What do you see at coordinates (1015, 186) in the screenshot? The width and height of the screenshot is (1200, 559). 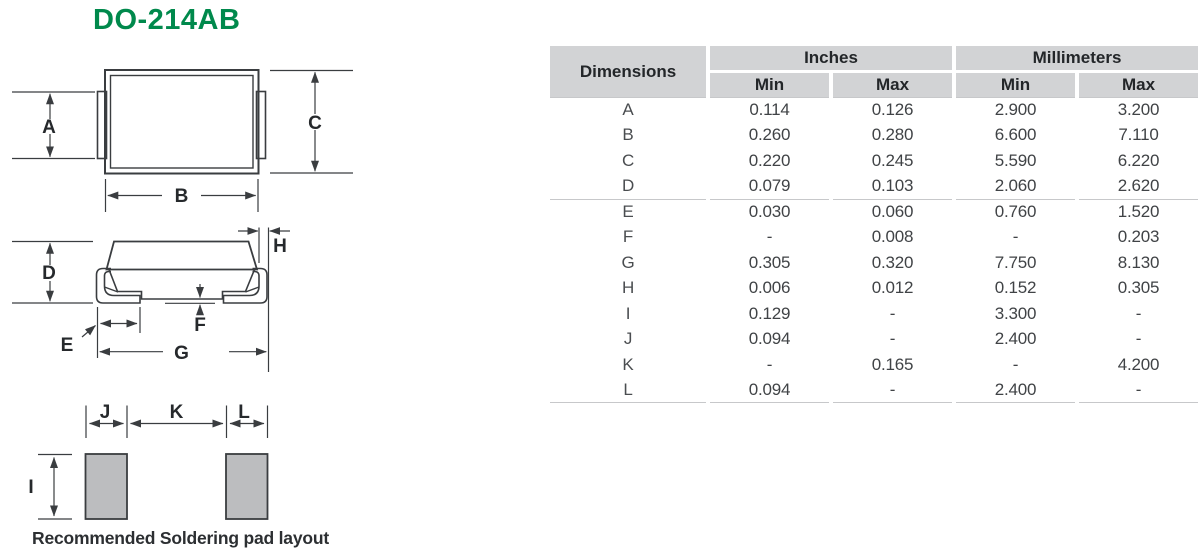 I see `dimension-value-cell: 2.060` at bounding box center [1015, 186].